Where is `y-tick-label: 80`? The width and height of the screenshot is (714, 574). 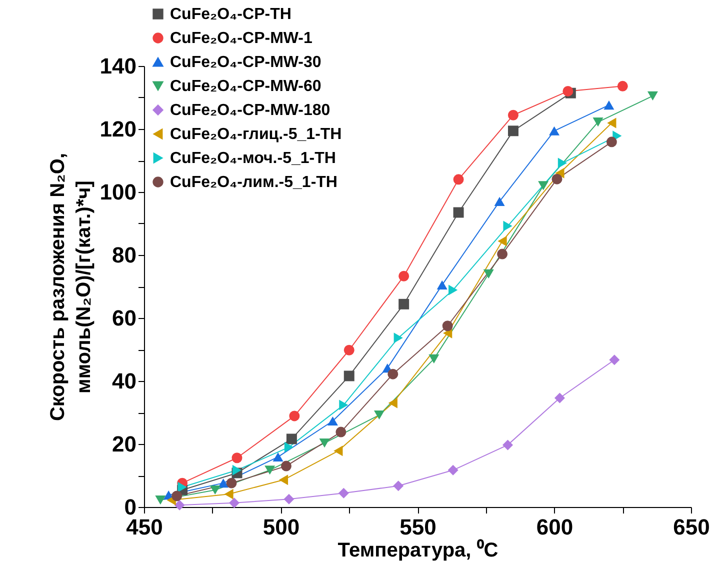 y-tick-label: 80 is located at coordinates (124, 255).